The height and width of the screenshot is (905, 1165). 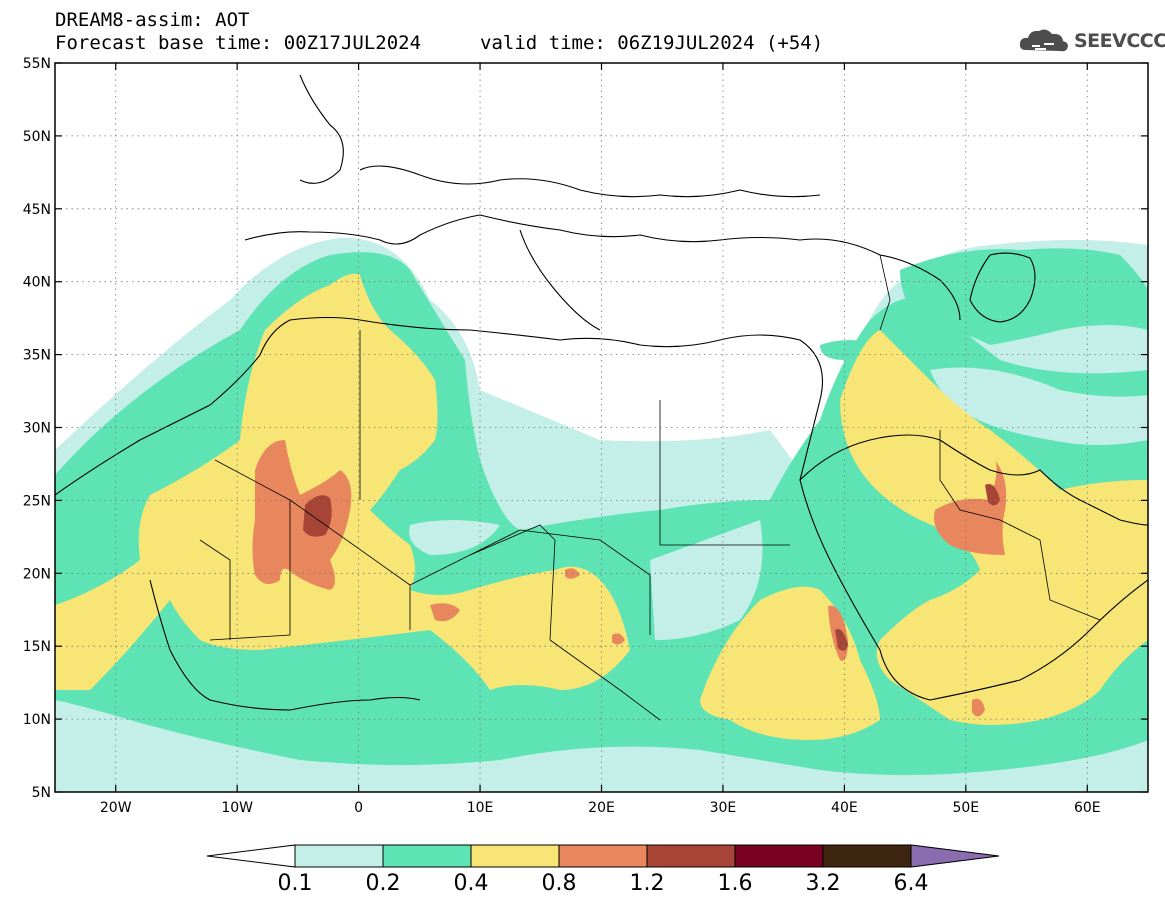 What do you see at coordinates (37, 356) in the screenshot?
I see `lat-tick-label: 35N` at bounding box center [37, 356].